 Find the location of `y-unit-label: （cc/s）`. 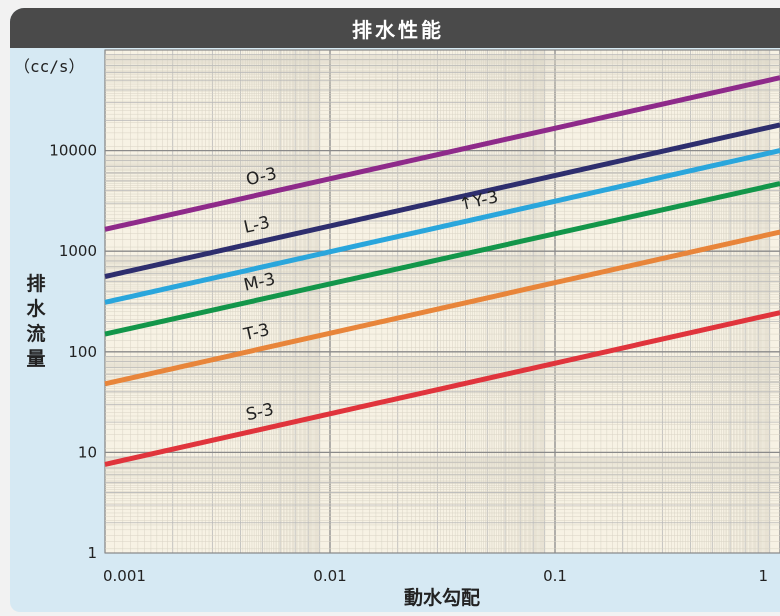

y-unit-label: （cc/s） is located at coordinates (49, 66).